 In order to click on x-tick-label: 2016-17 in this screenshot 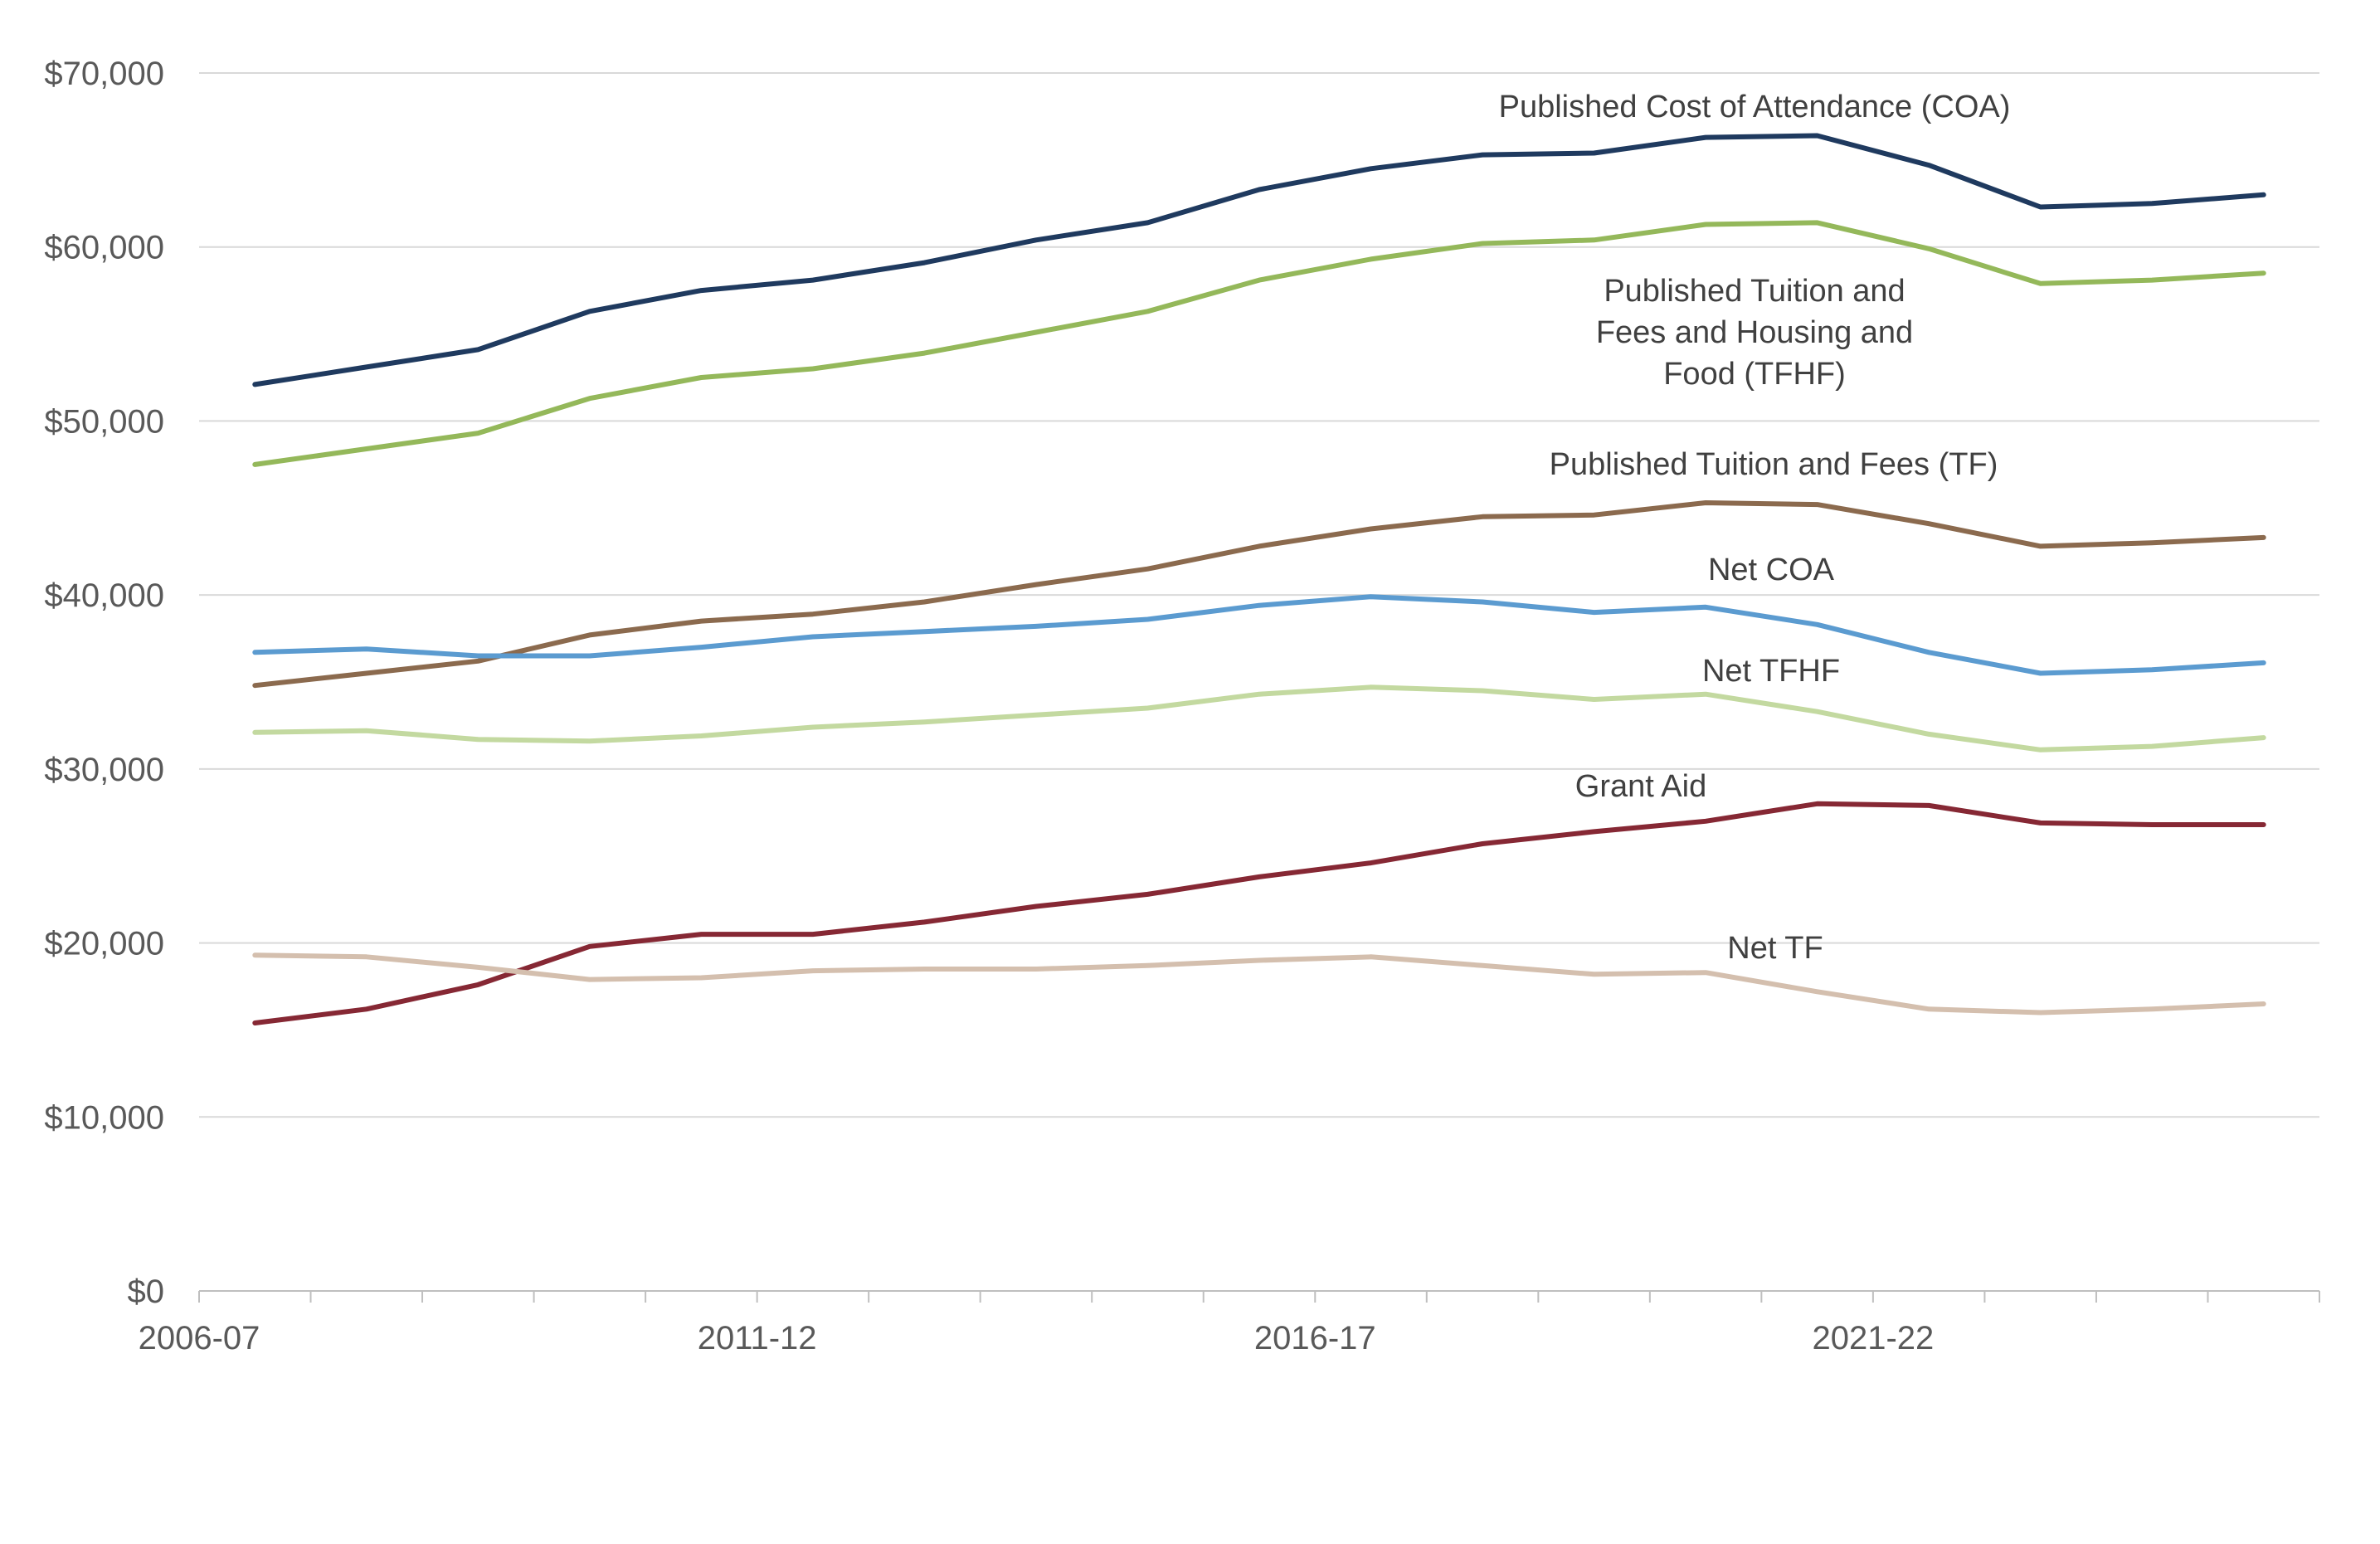, I will do `click(1315, 1338)`.